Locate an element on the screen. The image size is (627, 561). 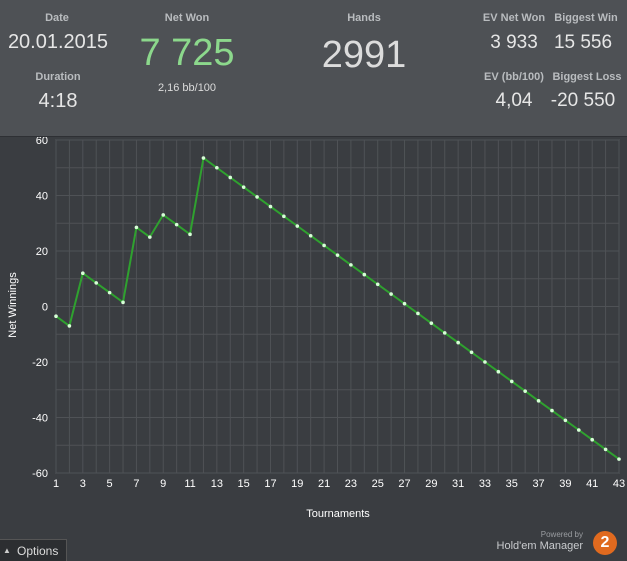
options-label: Options is located at coordinates (38, 550).